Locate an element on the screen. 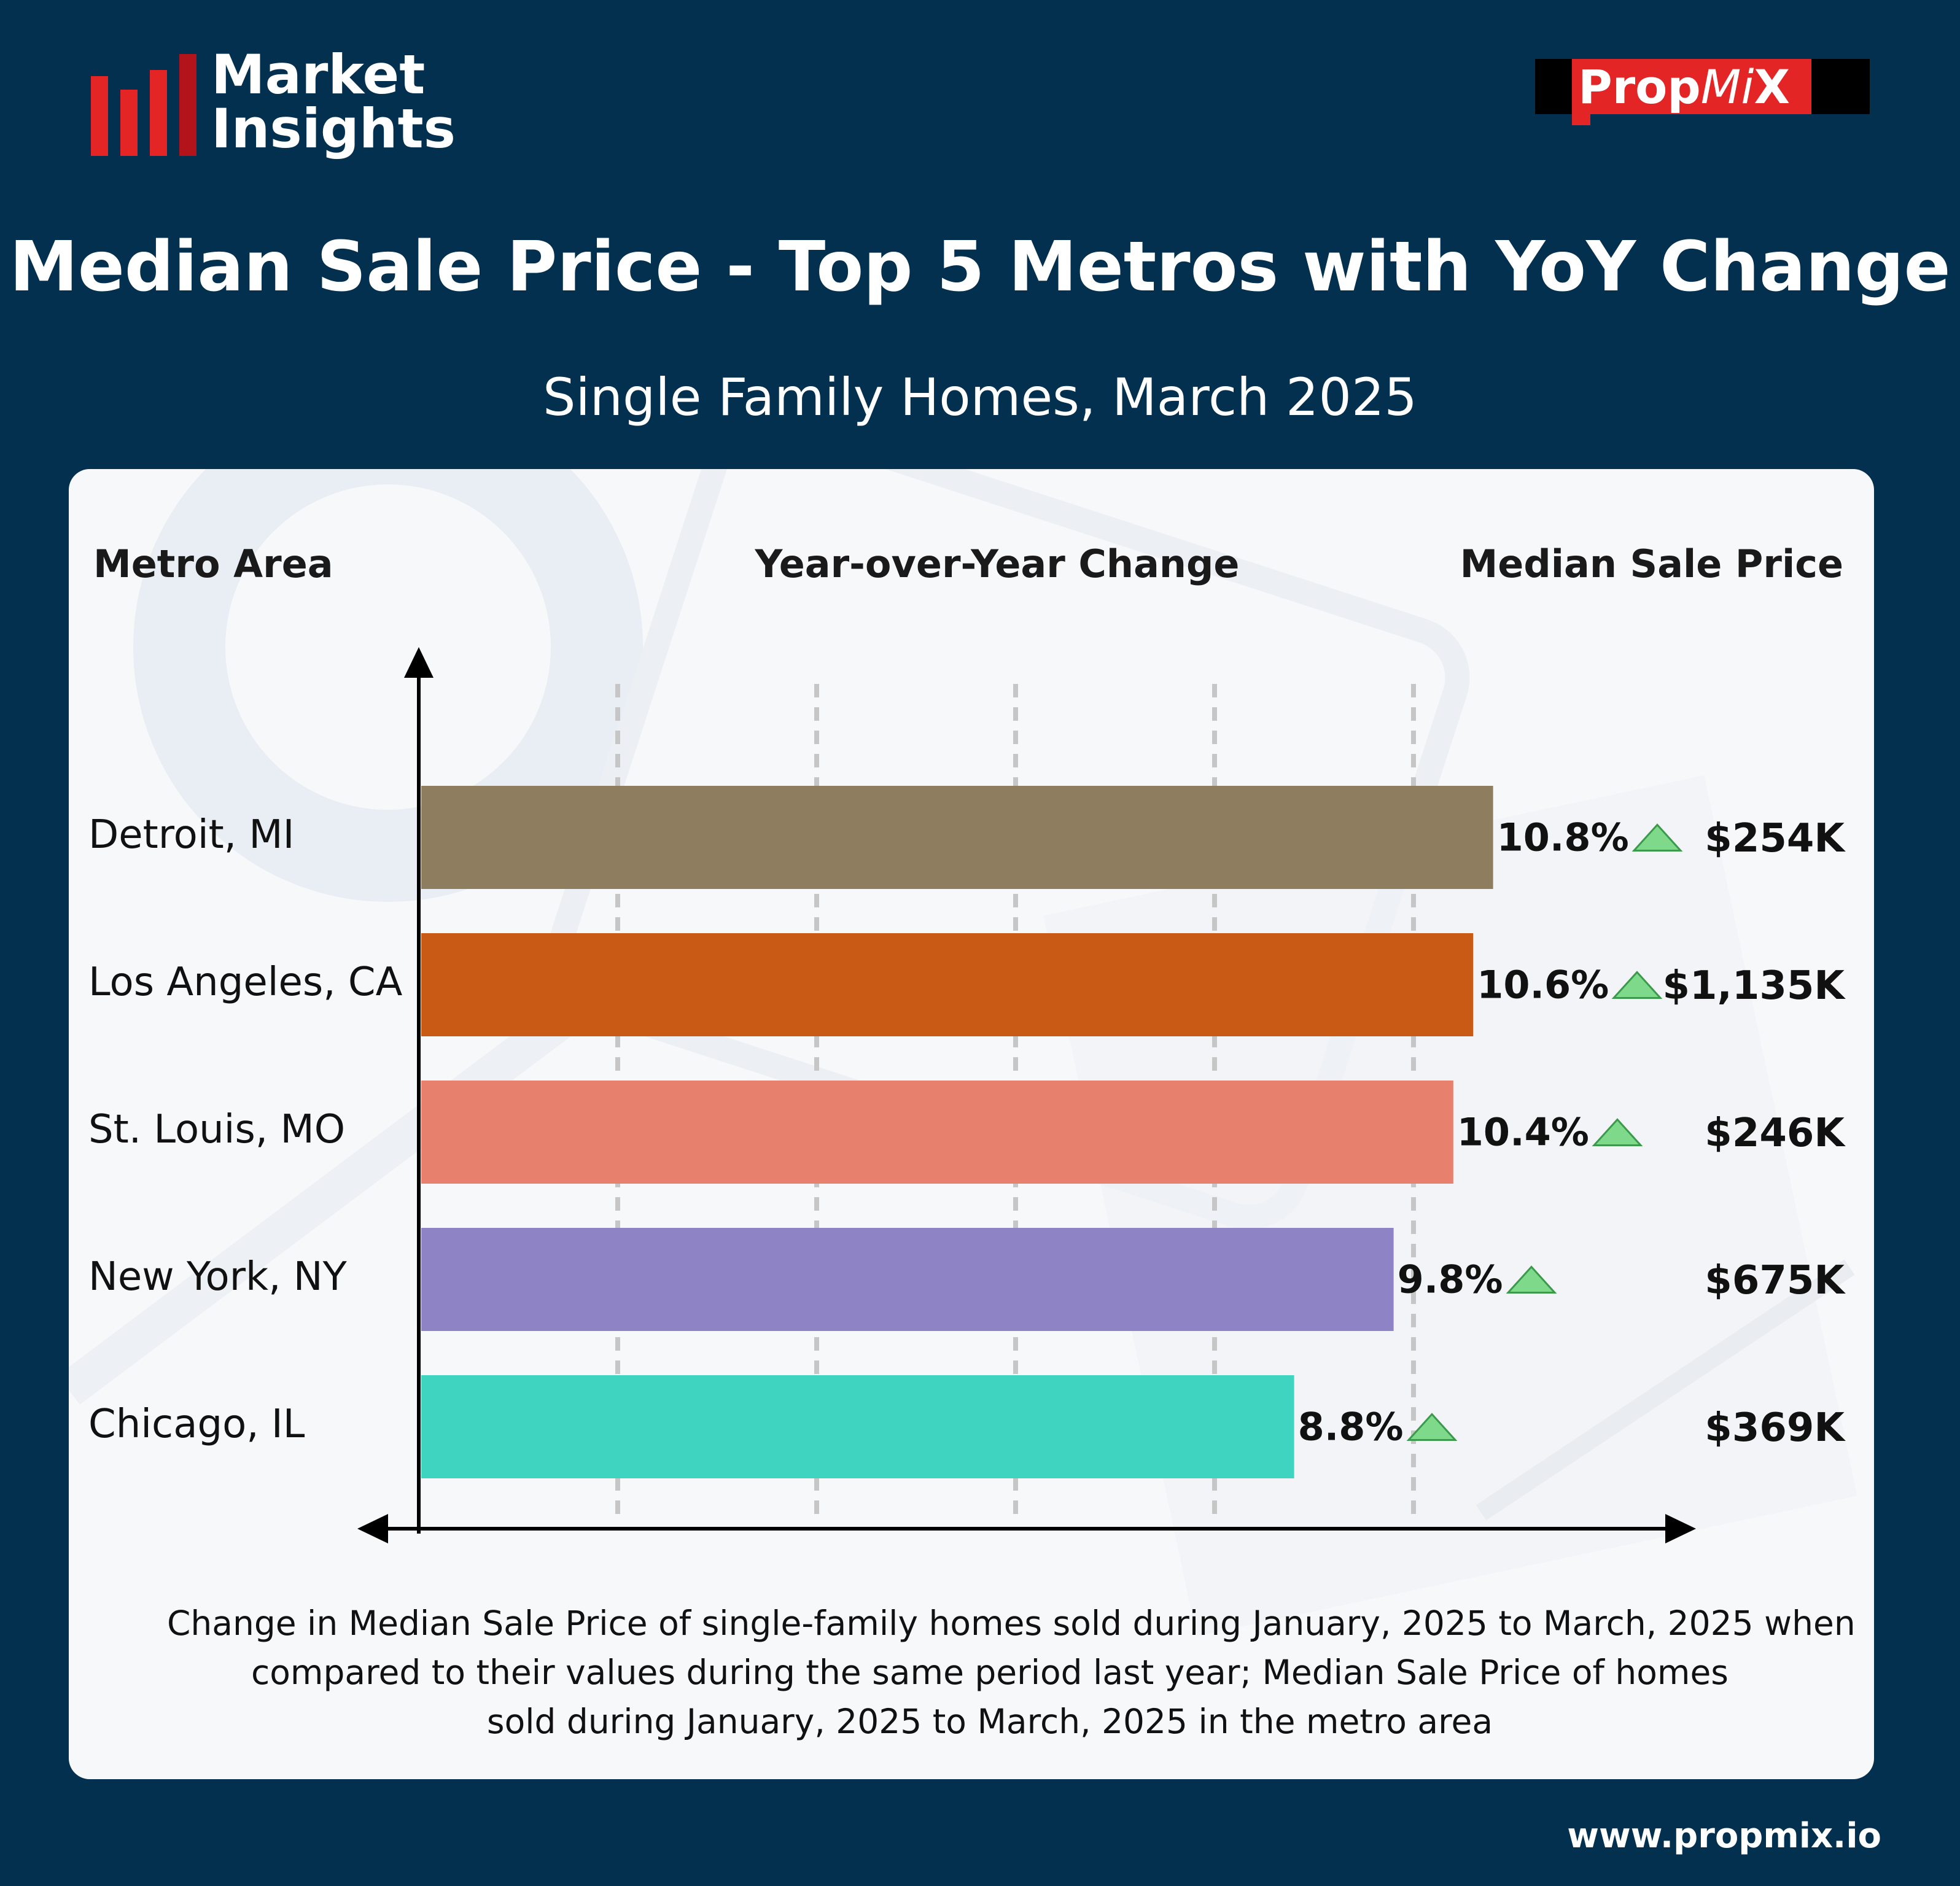 Image resolution: width=1960 pixels, height=1886 pixels. price-label-1: $254K is located at coordinates (1775, 838).